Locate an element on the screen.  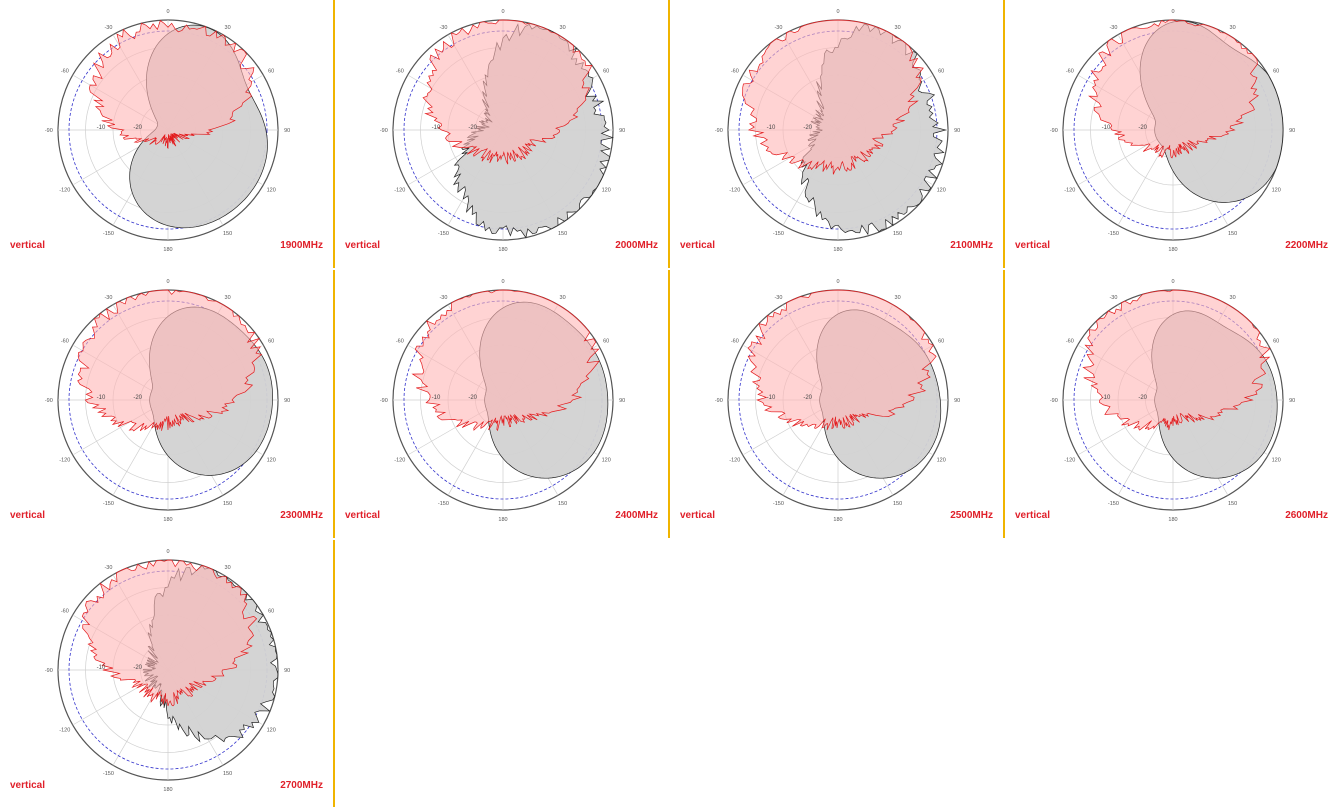
frequency-label: 2100MHz is located at coordinates (971, 245).